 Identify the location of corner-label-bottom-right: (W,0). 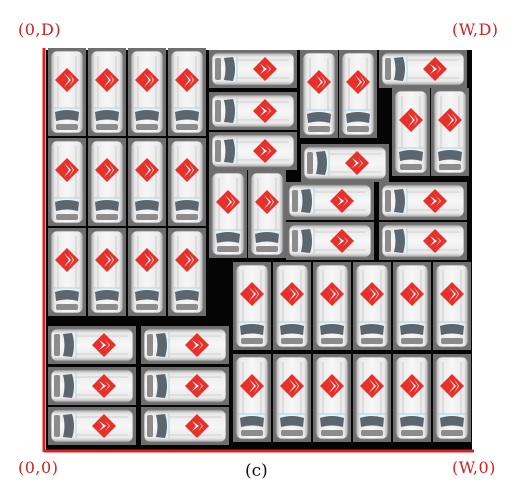
(474, 467).